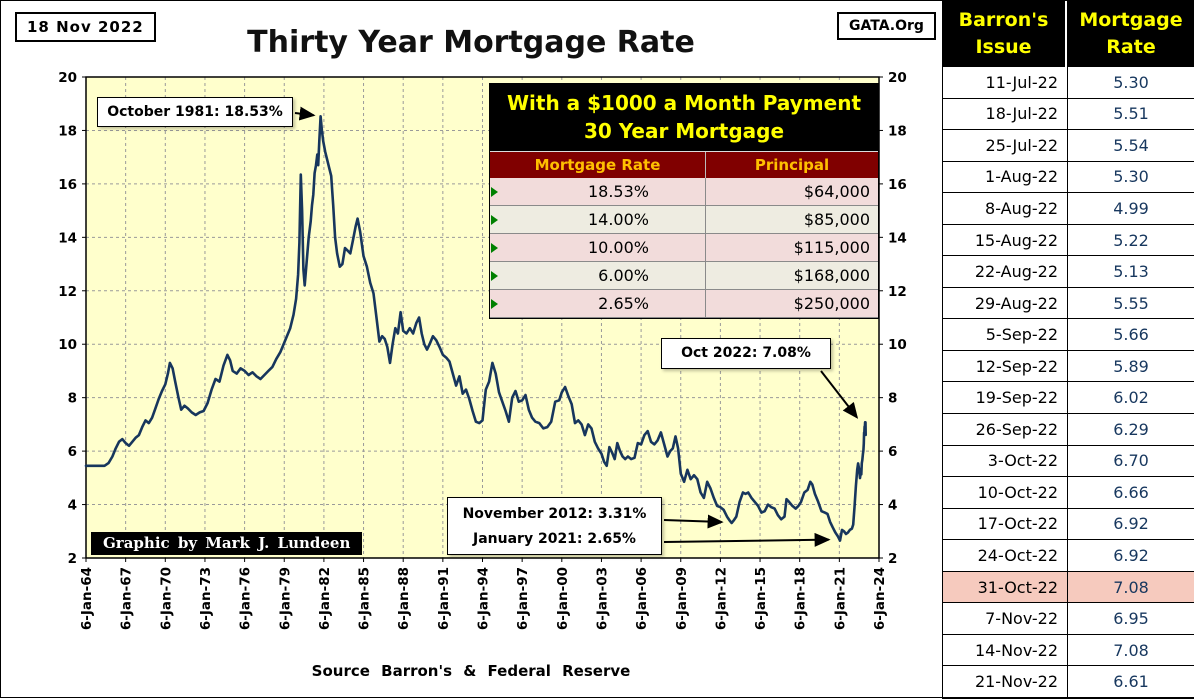  Describe the element at coordinates (598, 248) in the screenshot. I see `inset-rate-cell: 10.00%` at that location.